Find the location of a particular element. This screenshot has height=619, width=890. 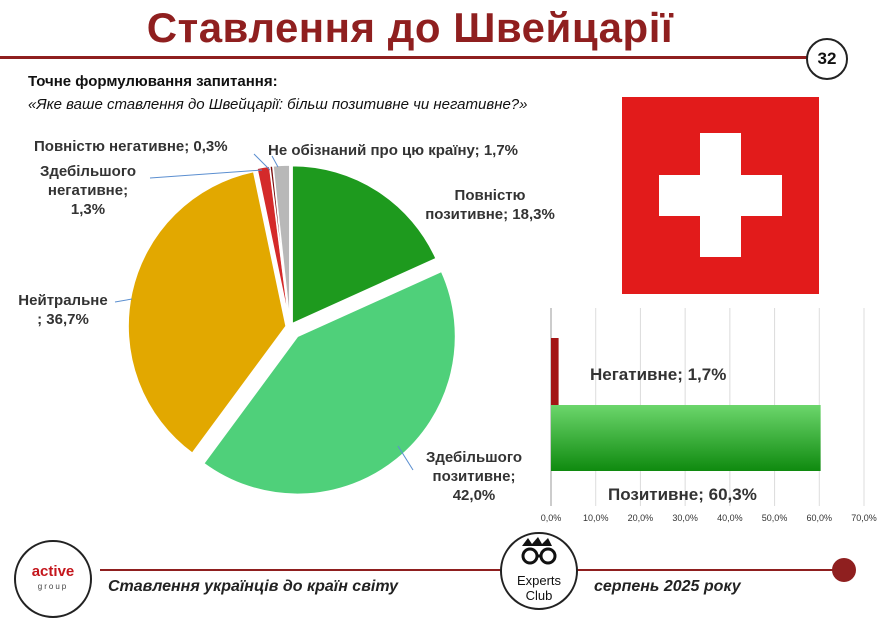

active-group-logo: active group is located at coordinates (53, 579).